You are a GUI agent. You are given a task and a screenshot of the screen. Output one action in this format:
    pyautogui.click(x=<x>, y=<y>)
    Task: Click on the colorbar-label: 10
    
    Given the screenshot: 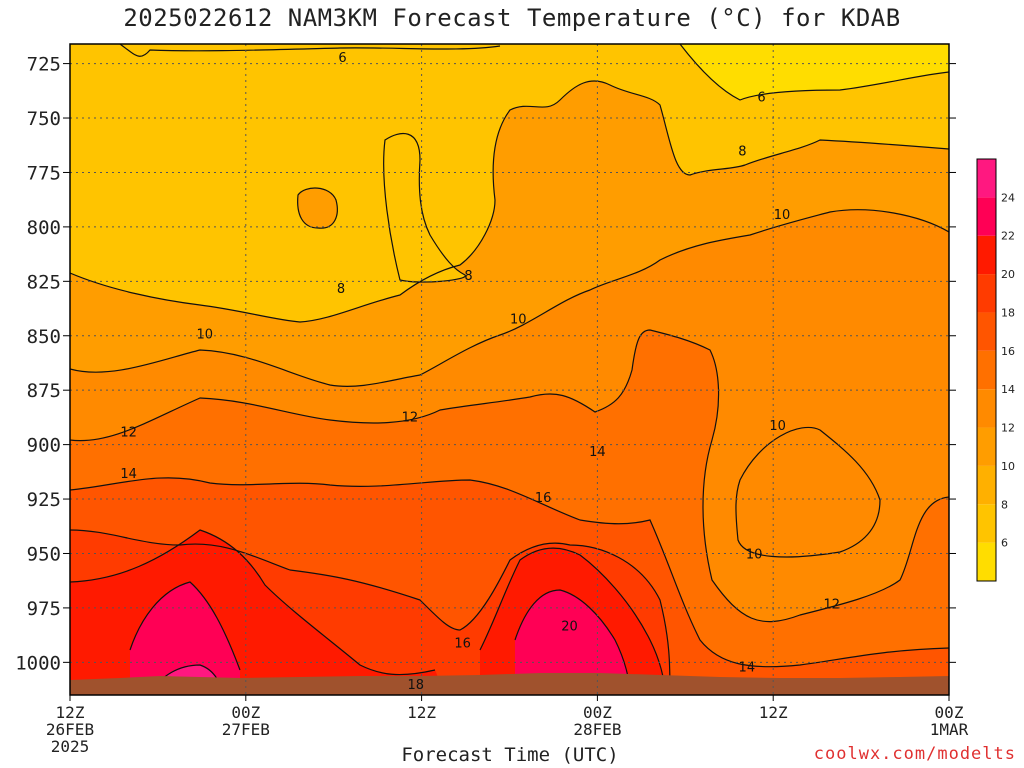 What is the action you would take?
    pyautogui.click(x=1008, y=466)
    